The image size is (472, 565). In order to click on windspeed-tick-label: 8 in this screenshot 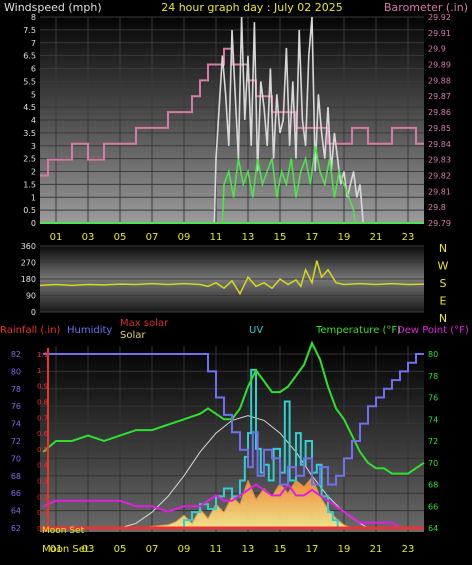, I will do `click(33, 17)`.